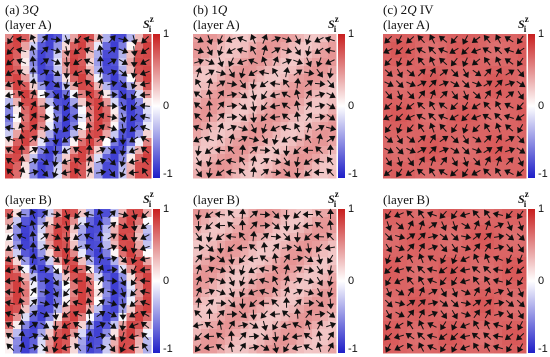 The width and height of the screenshot is (550, 357). Describe the element at coordinates (17, 9) in the screenshot. I see `panel-title-part: (a) 3` at that location.